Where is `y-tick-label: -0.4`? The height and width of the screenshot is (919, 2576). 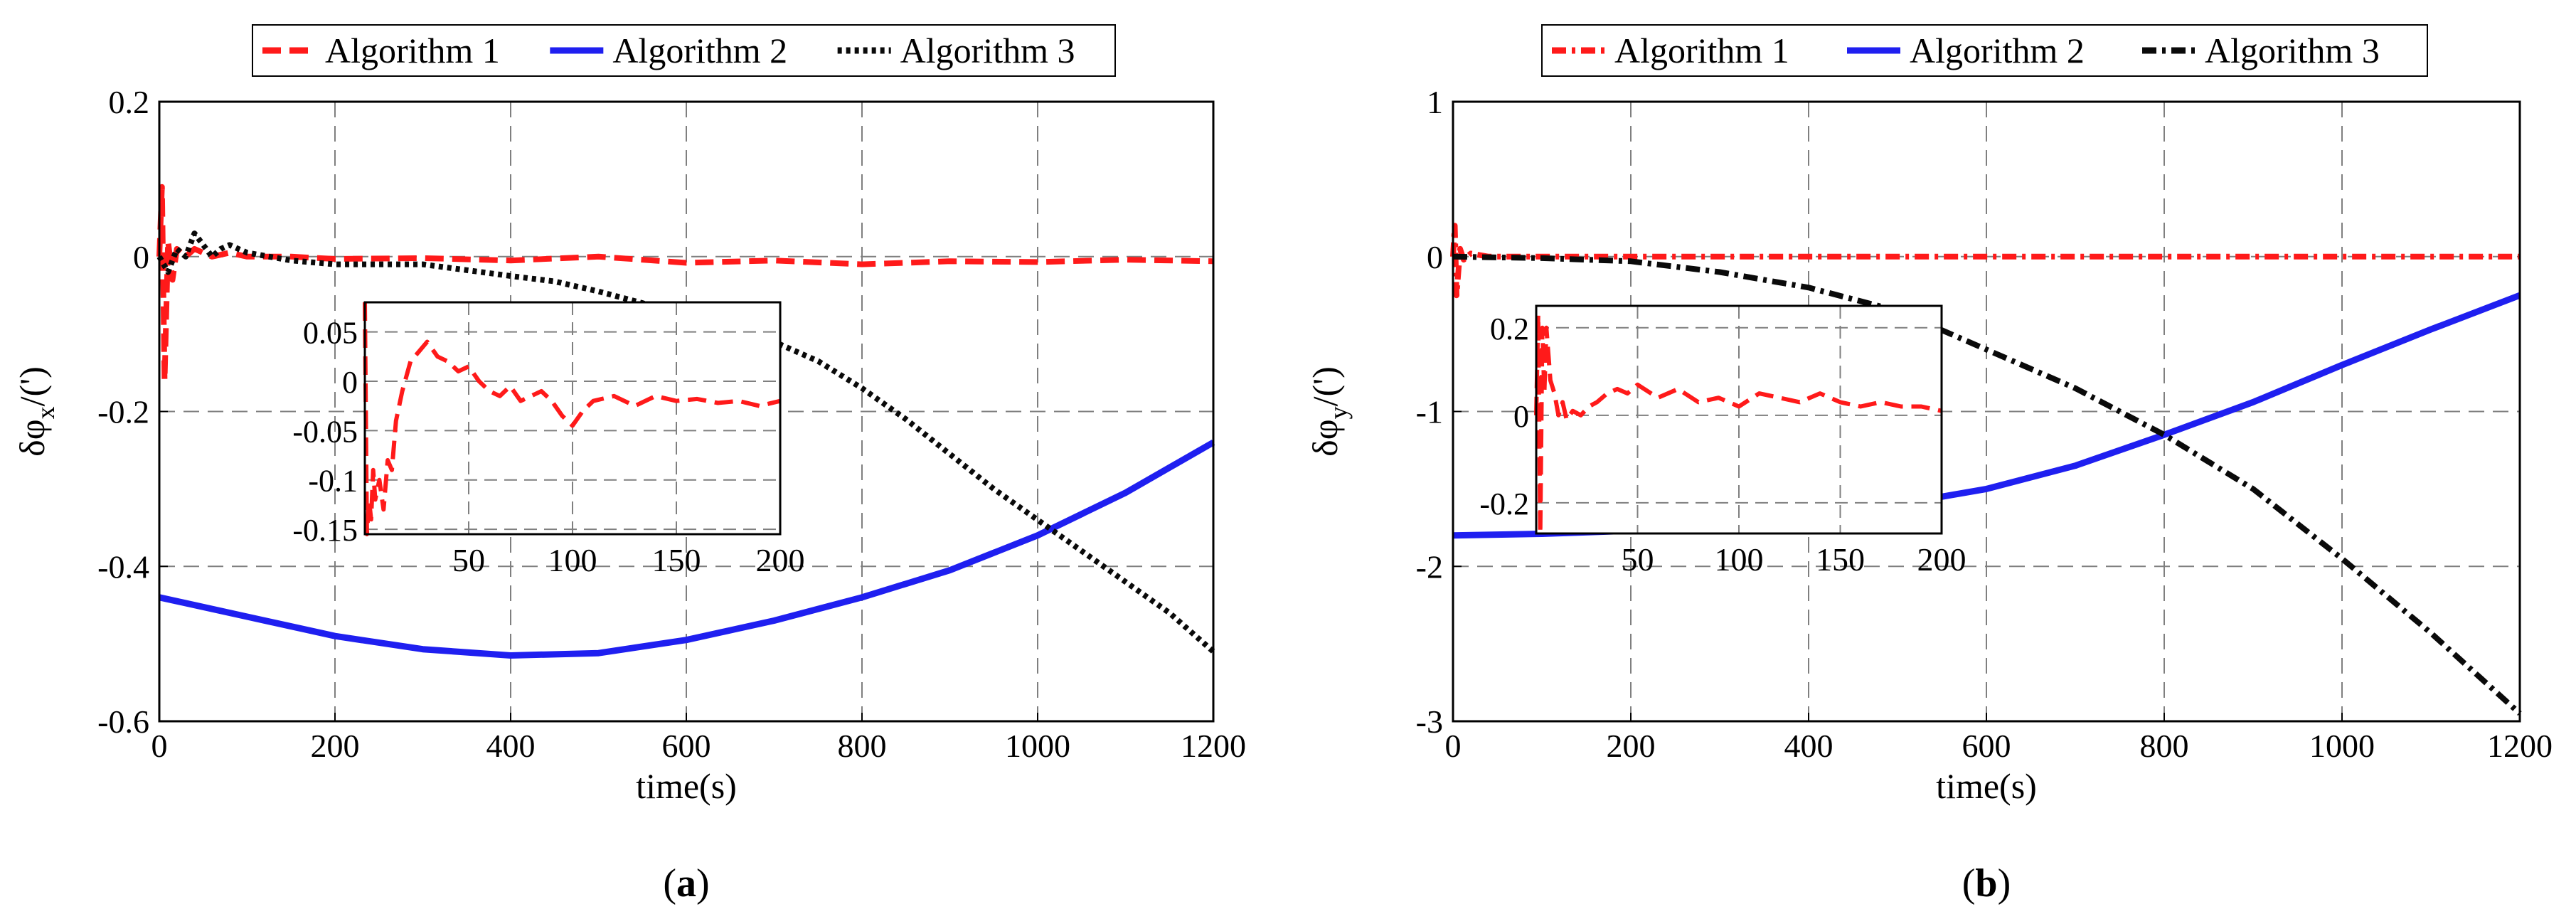 y-tick-label: -0.4 is located at coordinates (123, 566).